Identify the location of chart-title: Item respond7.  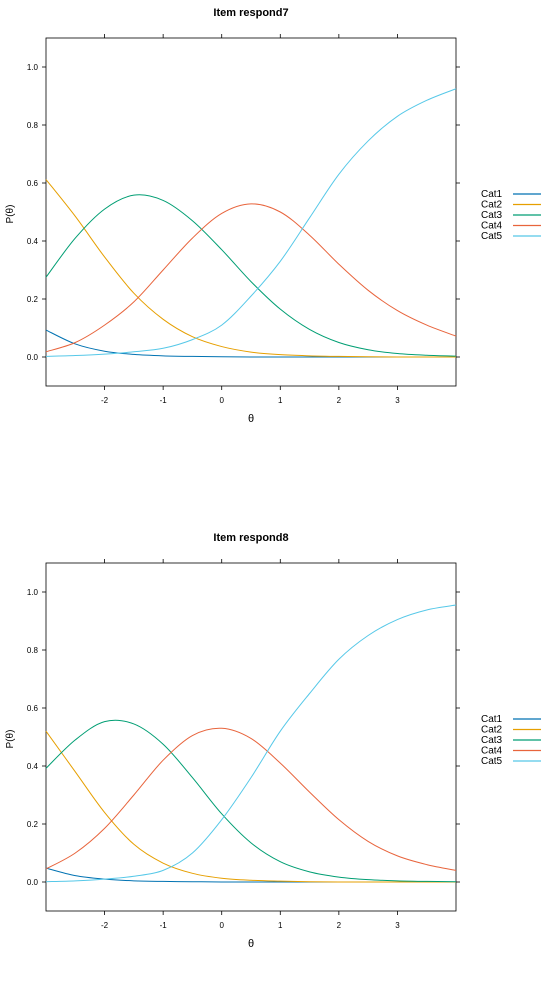
(250, 13).